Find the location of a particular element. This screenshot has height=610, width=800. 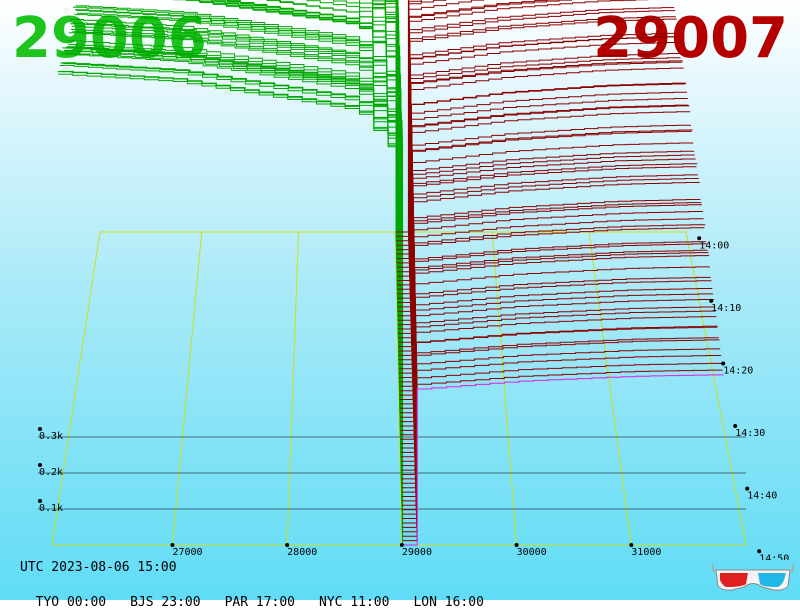

time-tick-label: 14:20 is located at coordinates (738, 370).